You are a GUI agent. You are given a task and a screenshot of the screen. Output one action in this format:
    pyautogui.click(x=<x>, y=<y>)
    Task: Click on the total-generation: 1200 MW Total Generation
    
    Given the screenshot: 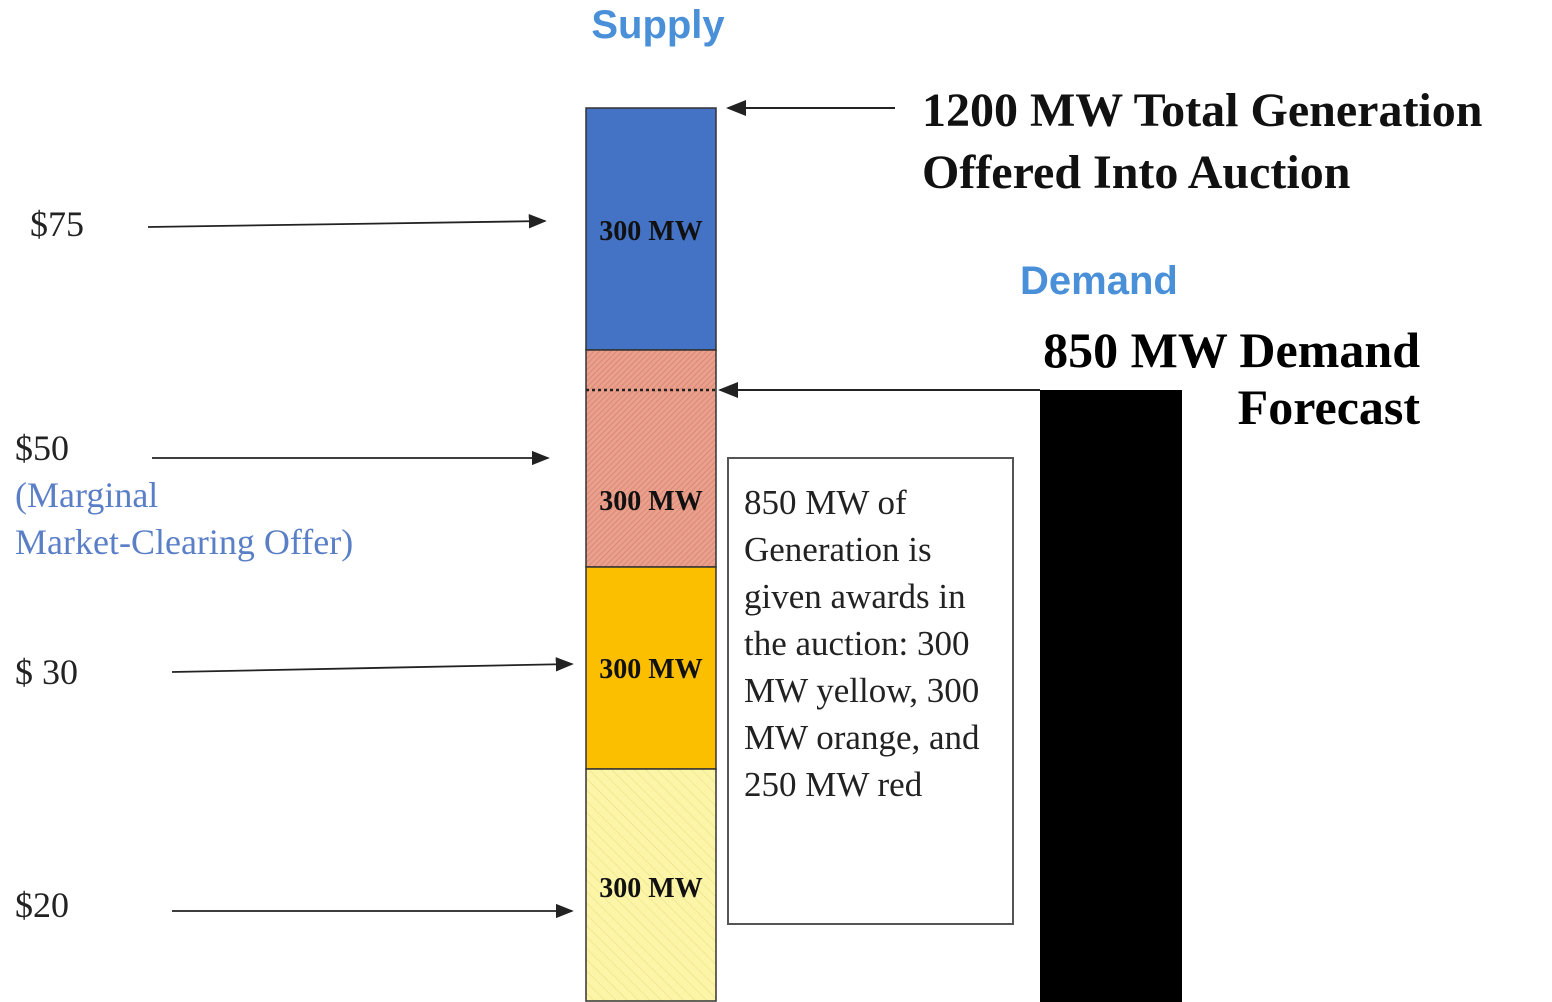 What is the action you would take?
    pyautogui.click(x=1202, y=110)
    